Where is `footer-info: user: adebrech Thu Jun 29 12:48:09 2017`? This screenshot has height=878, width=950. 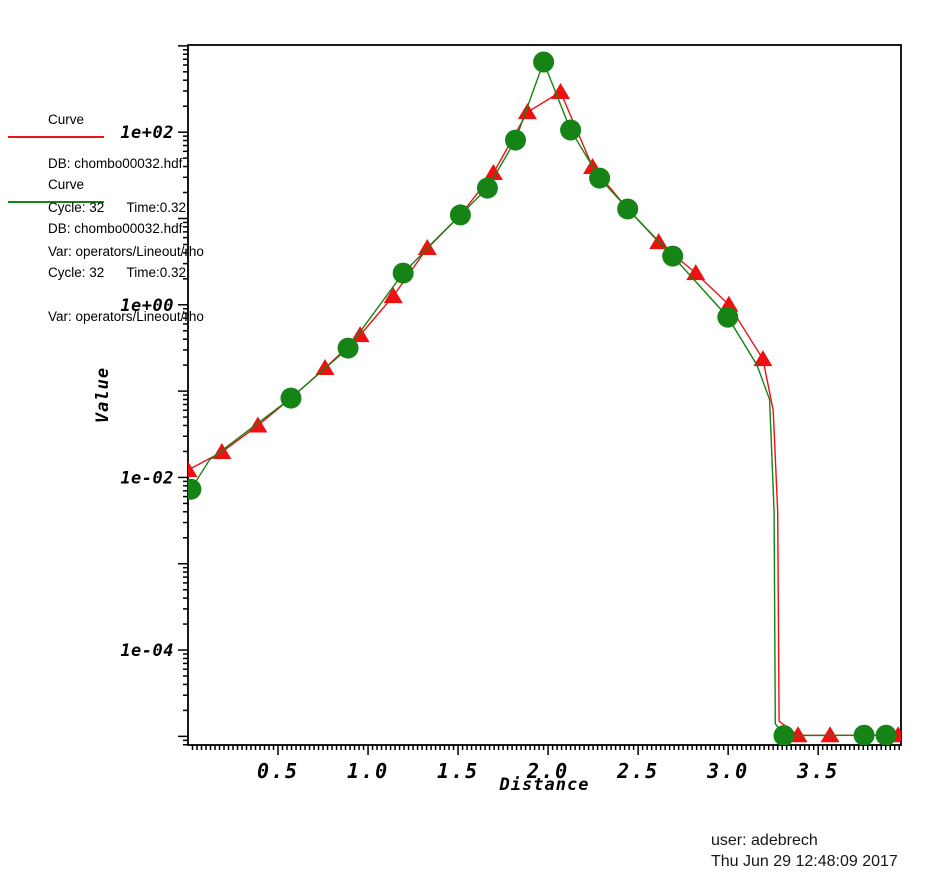
footer-info: user: adebrech Thu Jun 29 12:48:09 2017 is located at coordinates (804, 851).